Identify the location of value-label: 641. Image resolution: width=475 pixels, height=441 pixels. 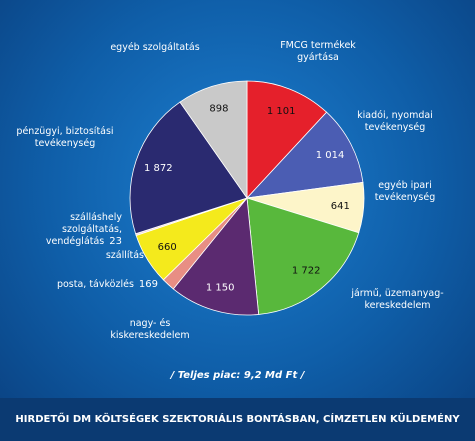
(340, 206).